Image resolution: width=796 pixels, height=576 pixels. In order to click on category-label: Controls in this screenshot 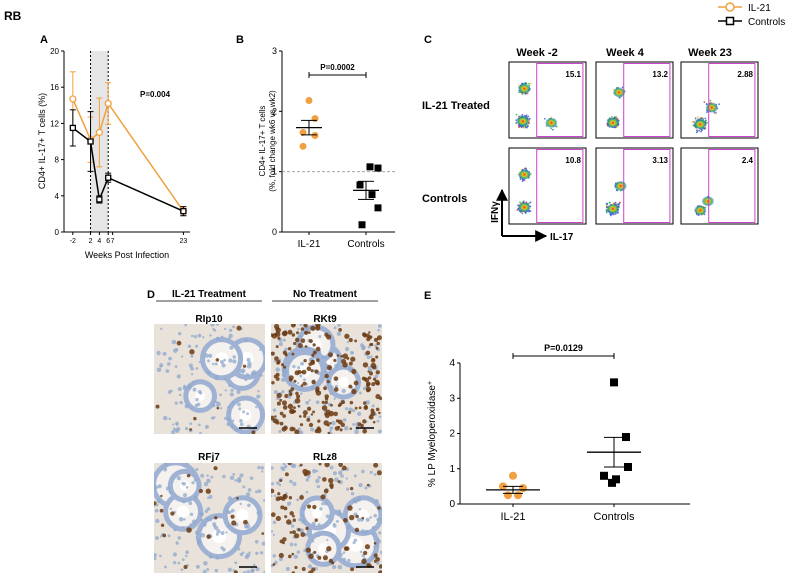, I will do `click(614, 517)`.